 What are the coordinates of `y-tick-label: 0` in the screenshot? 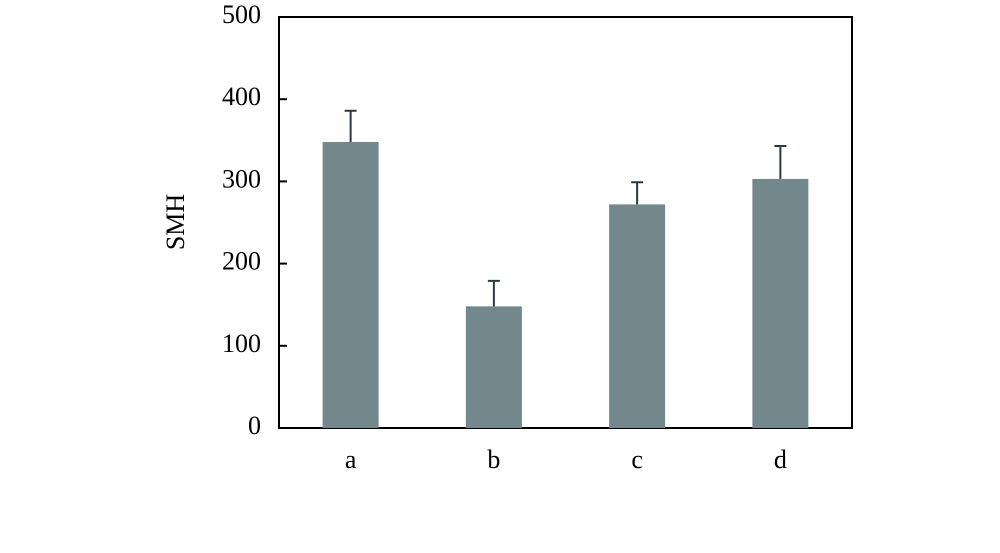 It's located at (254, 425).